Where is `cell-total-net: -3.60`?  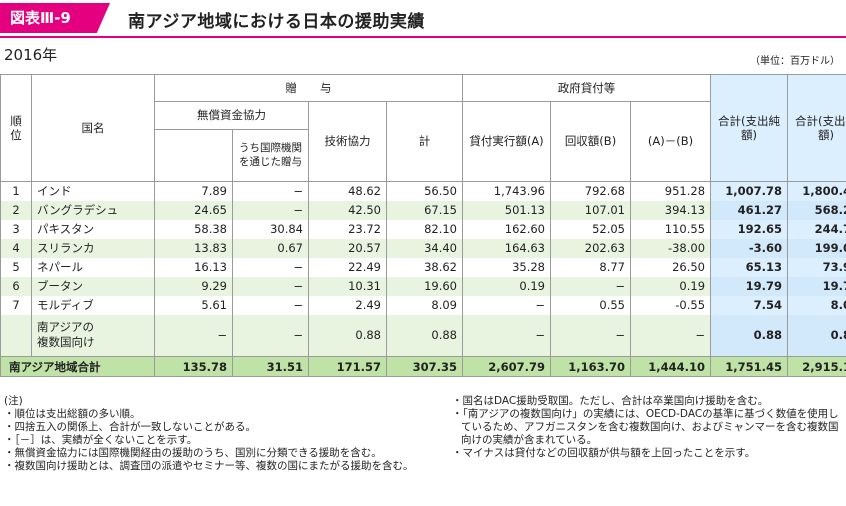 cell-total-net: -3.60 is located at coordinates (749, 248).